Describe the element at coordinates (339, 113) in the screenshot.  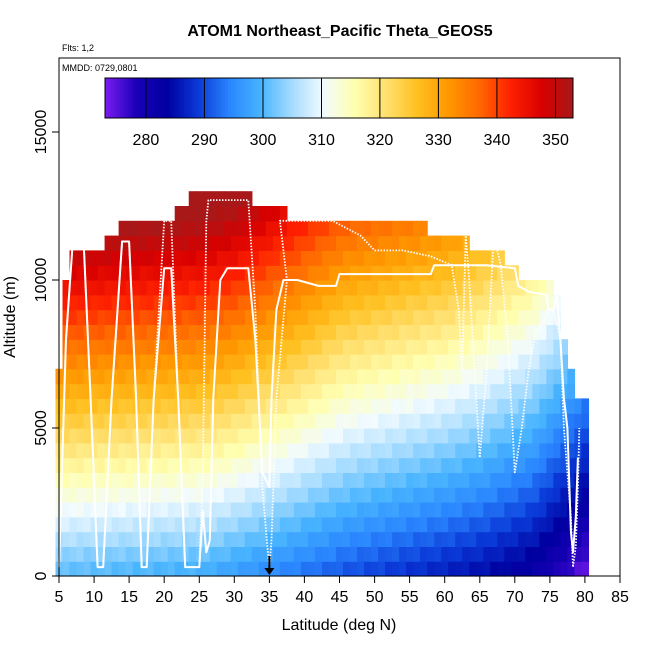
I see `colorbar: 280 290 300 310 320 330 340 350` at that location.